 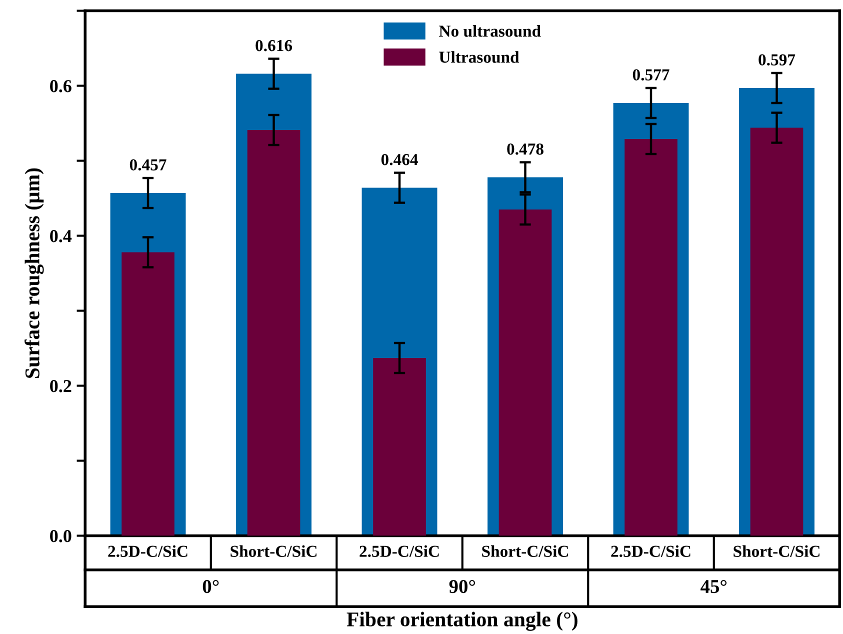 I want to click on y-tick-label: 0.0, so click(x=61, y=536).